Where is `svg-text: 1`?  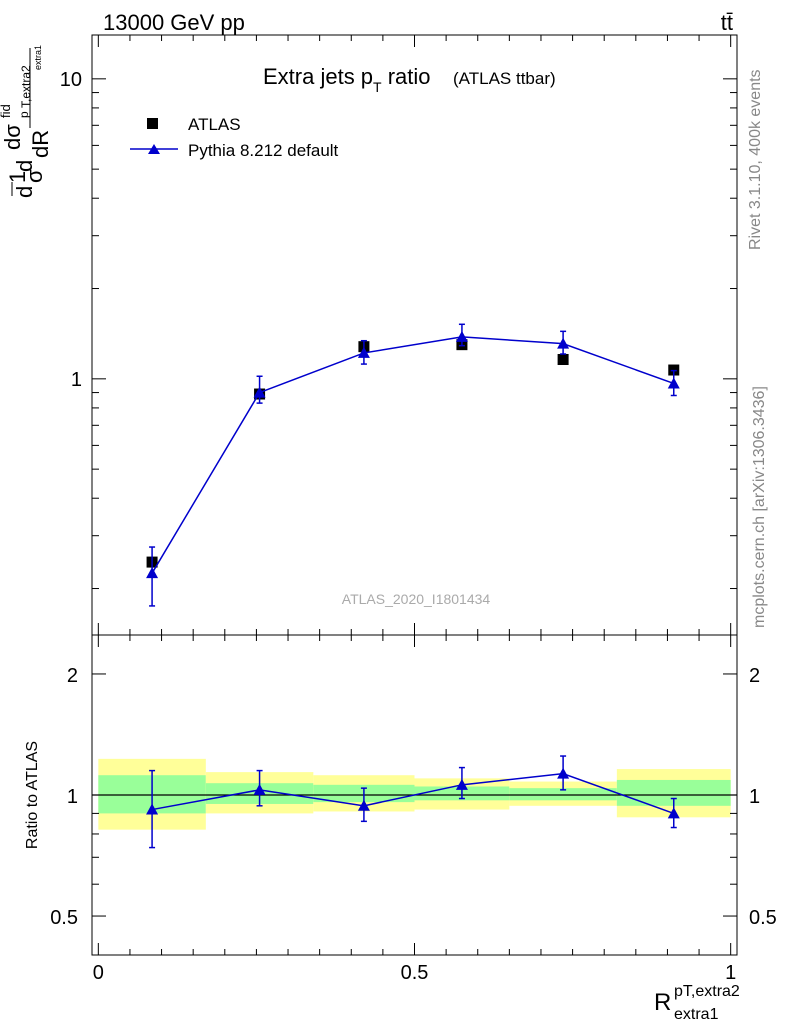 svg-text: 1 is located at coordinates (17, 177).